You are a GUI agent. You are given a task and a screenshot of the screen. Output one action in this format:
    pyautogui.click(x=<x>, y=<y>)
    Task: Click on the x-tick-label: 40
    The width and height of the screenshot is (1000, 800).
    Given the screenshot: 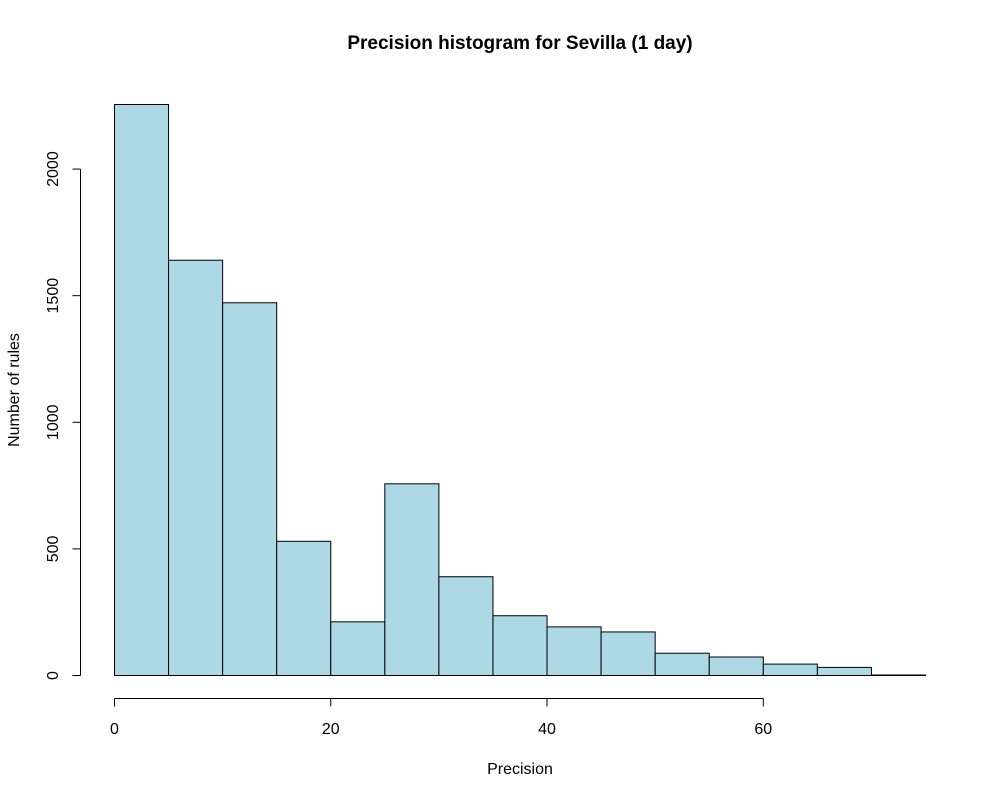 What is the action you would take?
    pyautogui.click(x=547, y=729)
    